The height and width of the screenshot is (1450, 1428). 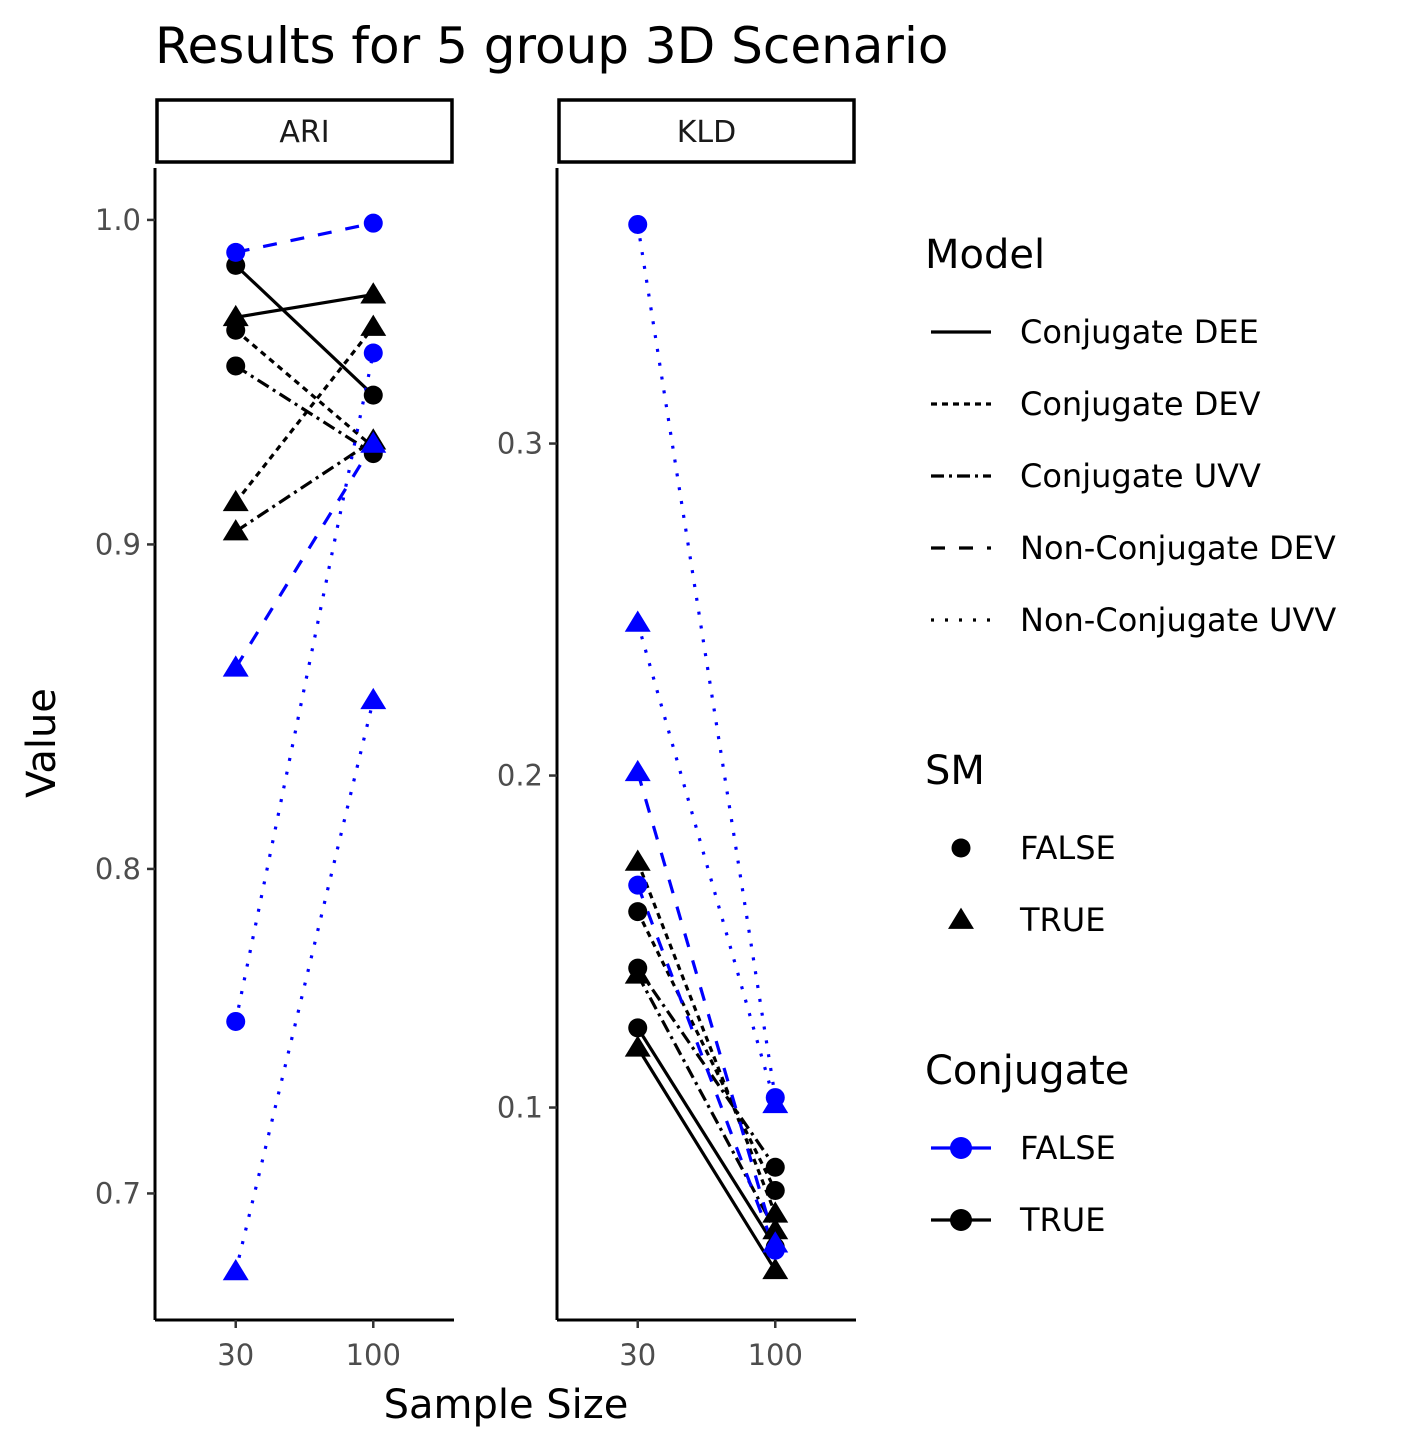 I want to click on data-point-conjugate-uvv-sm-false-n100, so click(x=775, y=1167).